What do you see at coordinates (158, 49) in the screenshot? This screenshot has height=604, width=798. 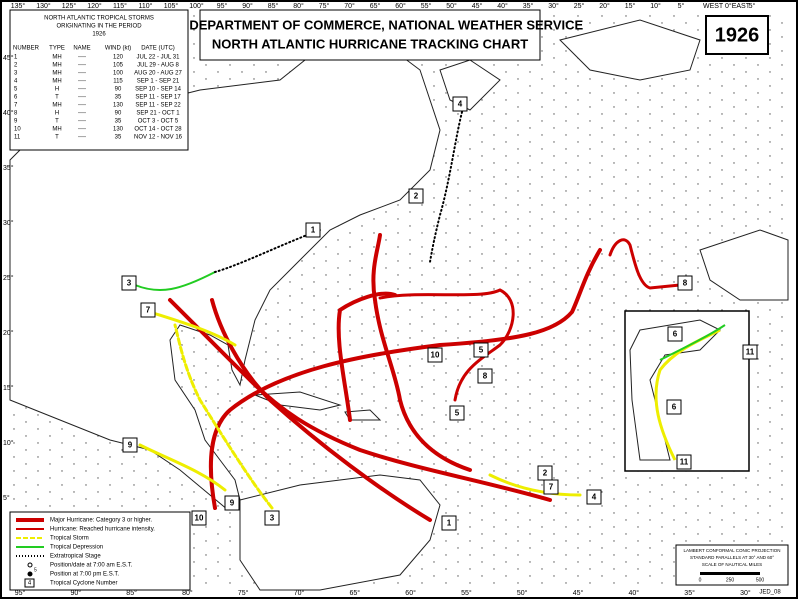 I see `table-column: DATE (UTC)` at bounding box center [158, 49].